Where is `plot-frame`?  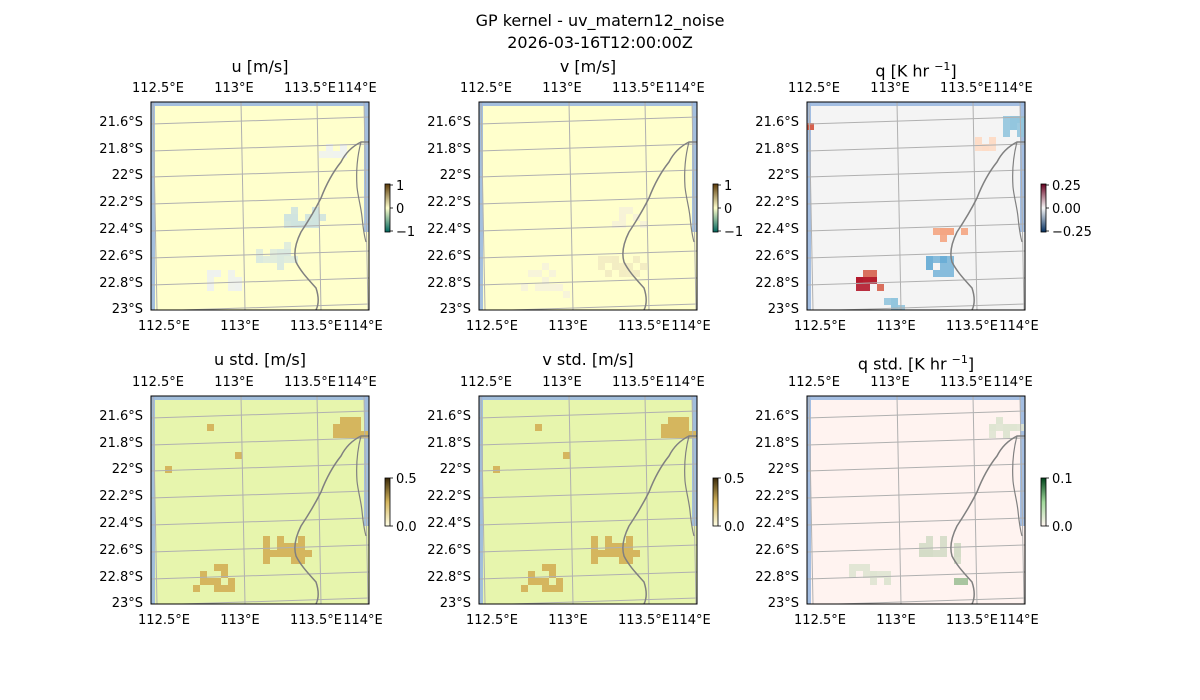
plot-frame is located at coordinates (588, 206).